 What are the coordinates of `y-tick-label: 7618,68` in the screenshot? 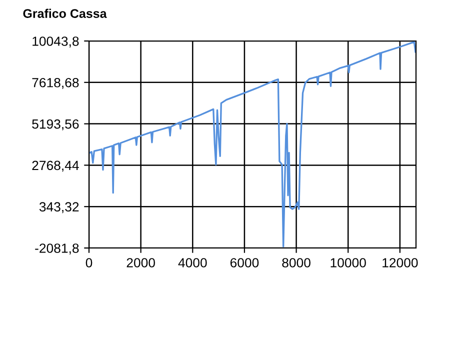 It's located at (55, 83).